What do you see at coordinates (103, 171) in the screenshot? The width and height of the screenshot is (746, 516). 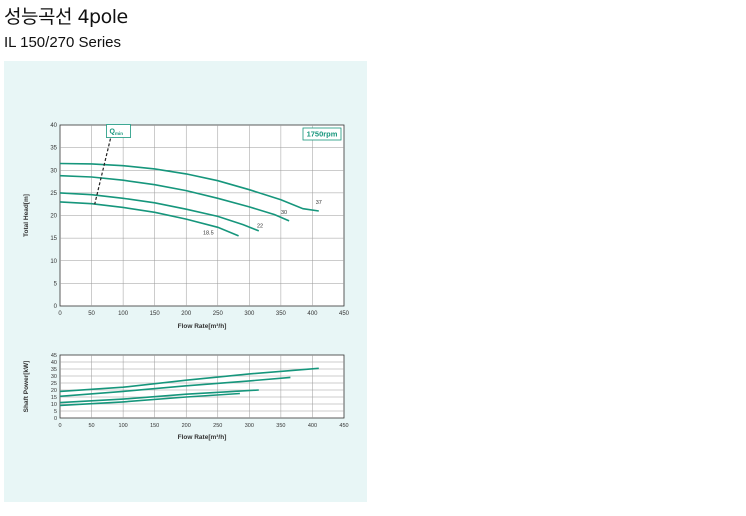 I see `qmin-dashed-line` at bounding box center [103, 171].